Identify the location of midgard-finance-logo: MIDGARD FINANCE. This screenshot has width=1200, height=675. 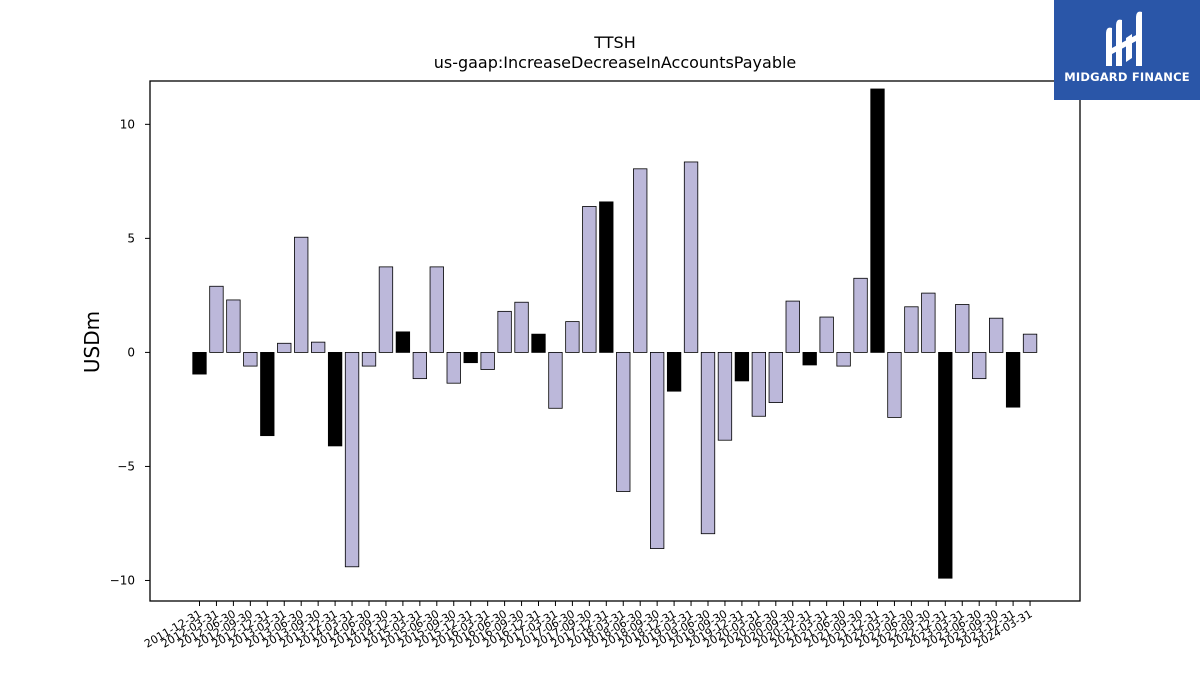
(1127, 50).